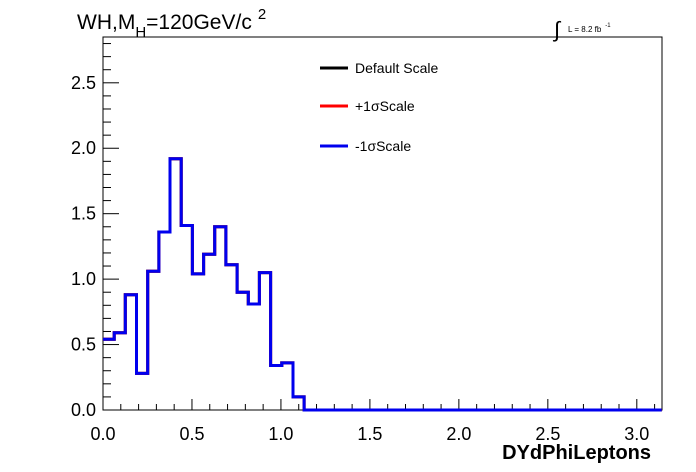 The image size is (696, 472). What do you see at coordinates (83, 148) in the screenshot?
I see `y-tick-label: 2.0` at bounding box center [83, 148].